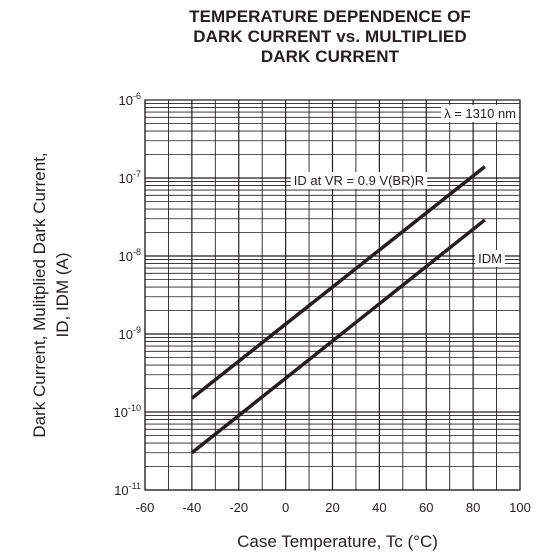  I want to click on x-tick-label: -40, so click(191, 507).